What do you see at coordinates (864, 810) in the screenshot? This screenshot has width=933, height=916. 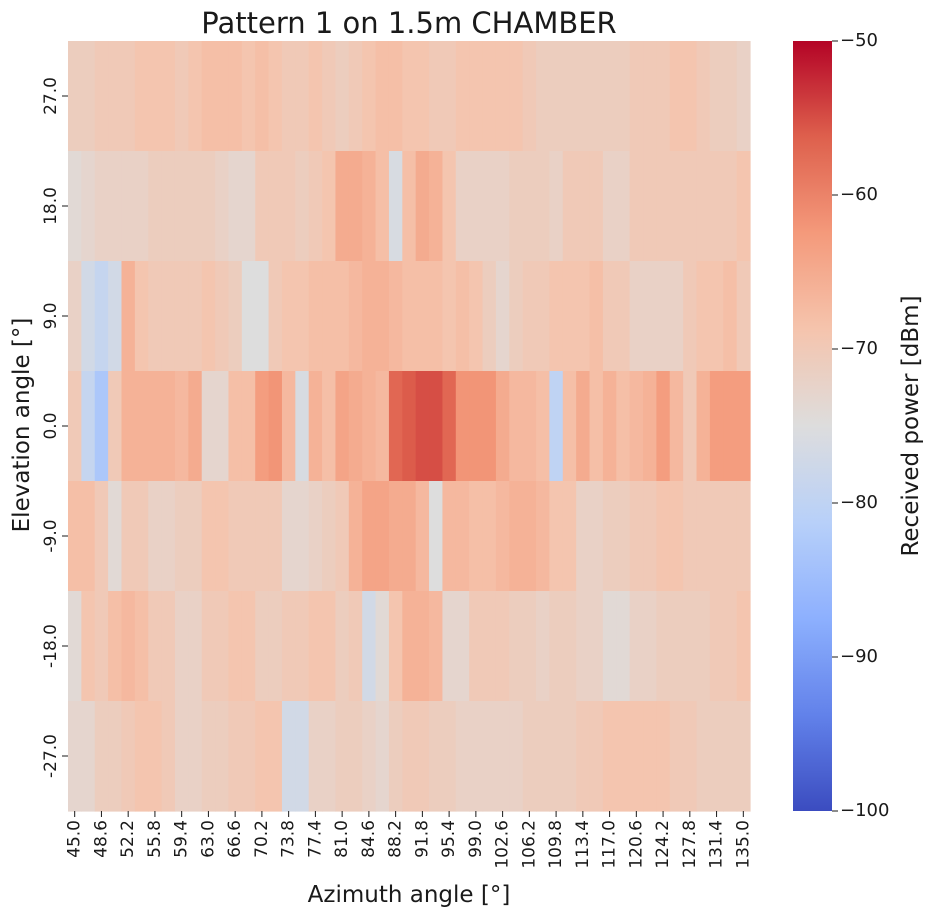 I see `colorbar-tick-label: −100` at bounding box center [864, 810].